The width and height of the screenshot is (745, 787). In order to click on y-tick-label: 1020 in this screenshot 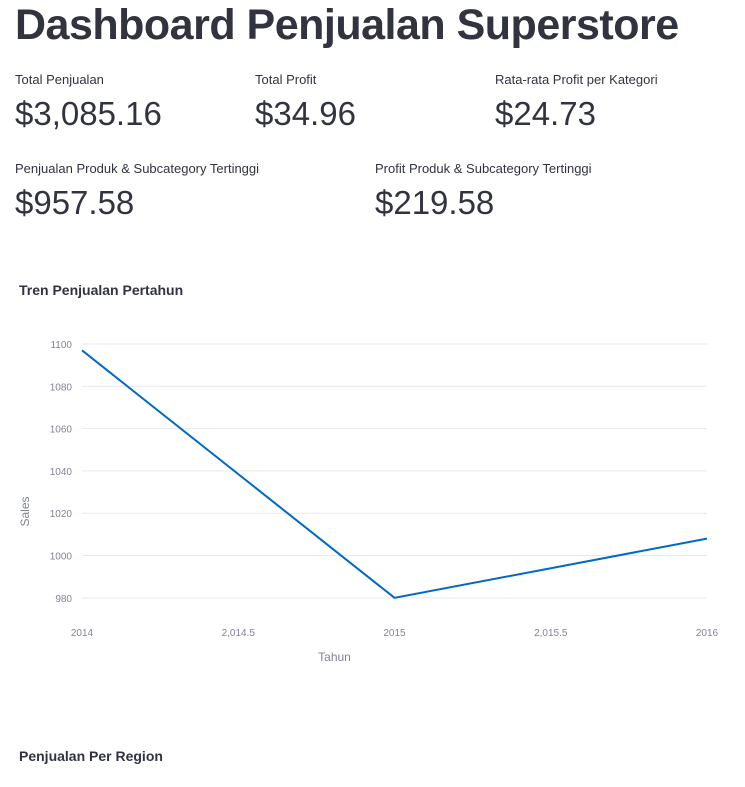, I will do `click(61, 514)`.